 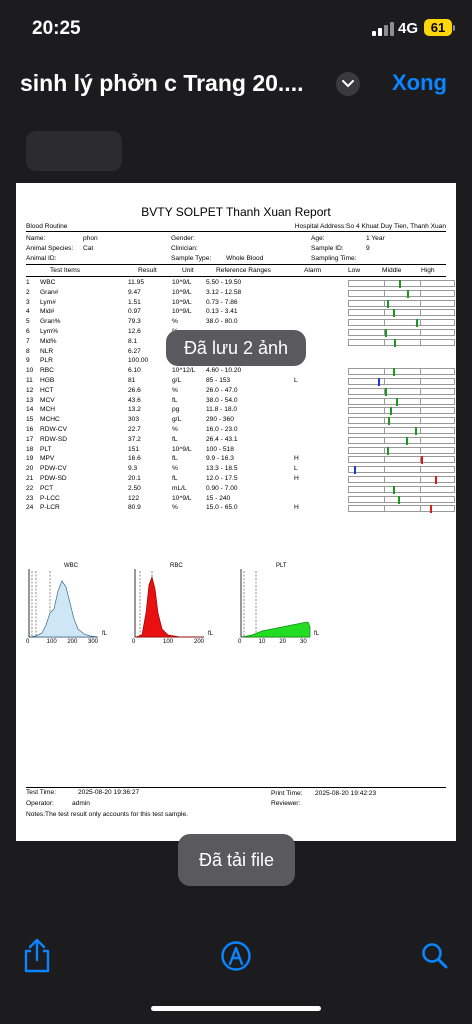 What do you see at coordinates (28, 292) in the screenshot?
I see `cell-n: 2` at bounding box center [28, 292].